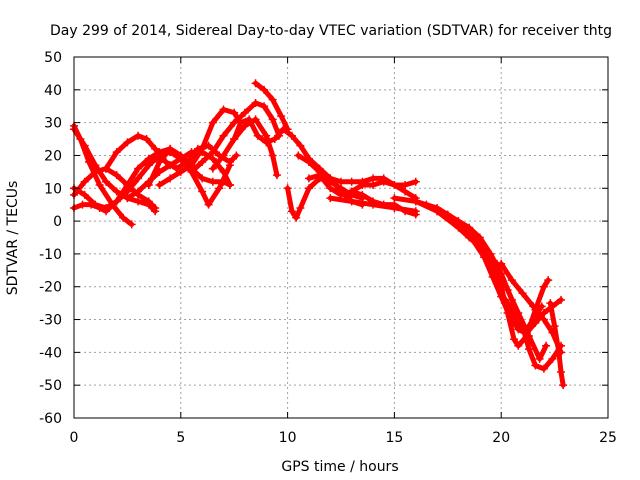 This screenshot has height=480, width=640. What do you see at coordinates (50, 386) in the screenshot?
I see `y-tick-label: -50` at bounding box center [50, 386].